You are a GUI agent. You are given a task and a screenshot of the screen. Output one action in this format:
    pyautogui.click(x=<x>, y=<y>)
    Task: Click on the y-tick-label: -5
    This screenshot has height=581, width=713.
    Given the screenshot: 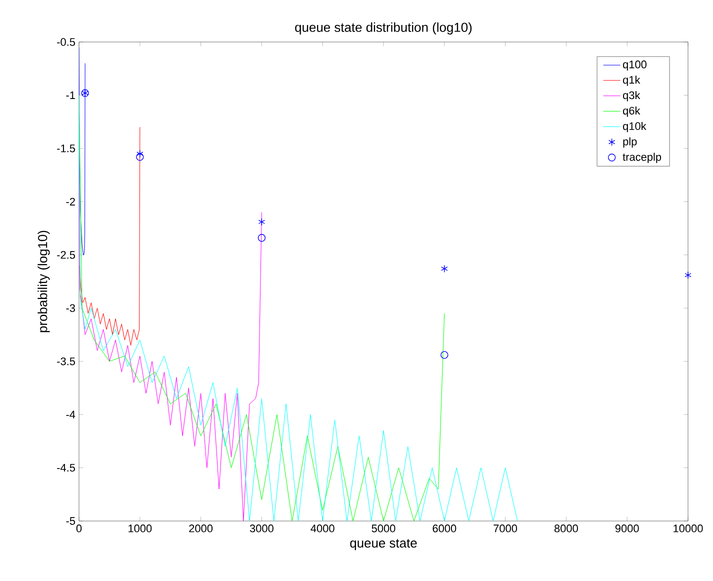 What is the action you would take?
    pyautogui.click(x=71, y=521)
    